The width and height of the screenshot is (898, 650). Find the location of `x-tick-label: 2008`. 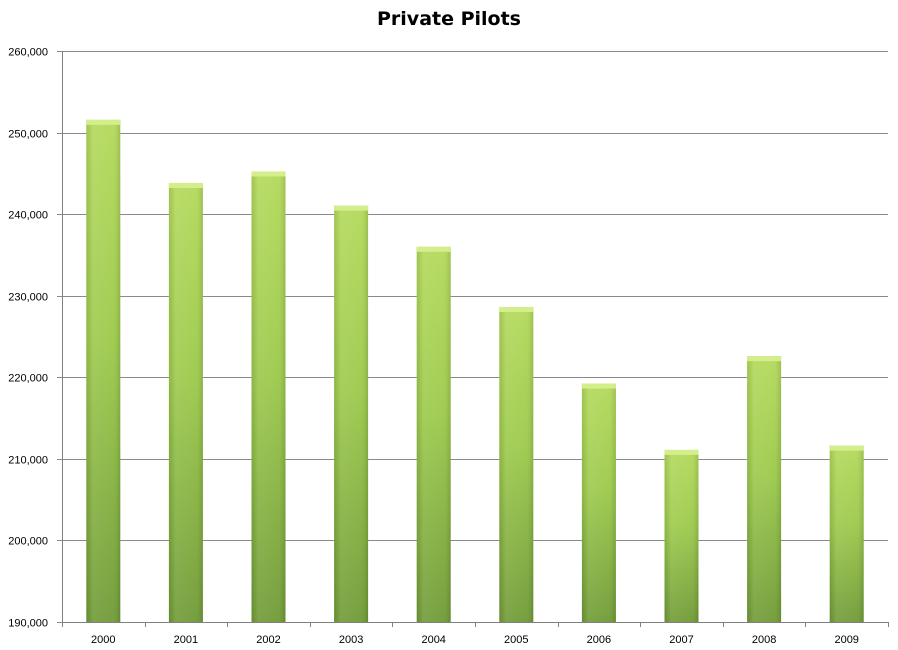

x-tick-label: 2008 is located at coordinates (764, 640).